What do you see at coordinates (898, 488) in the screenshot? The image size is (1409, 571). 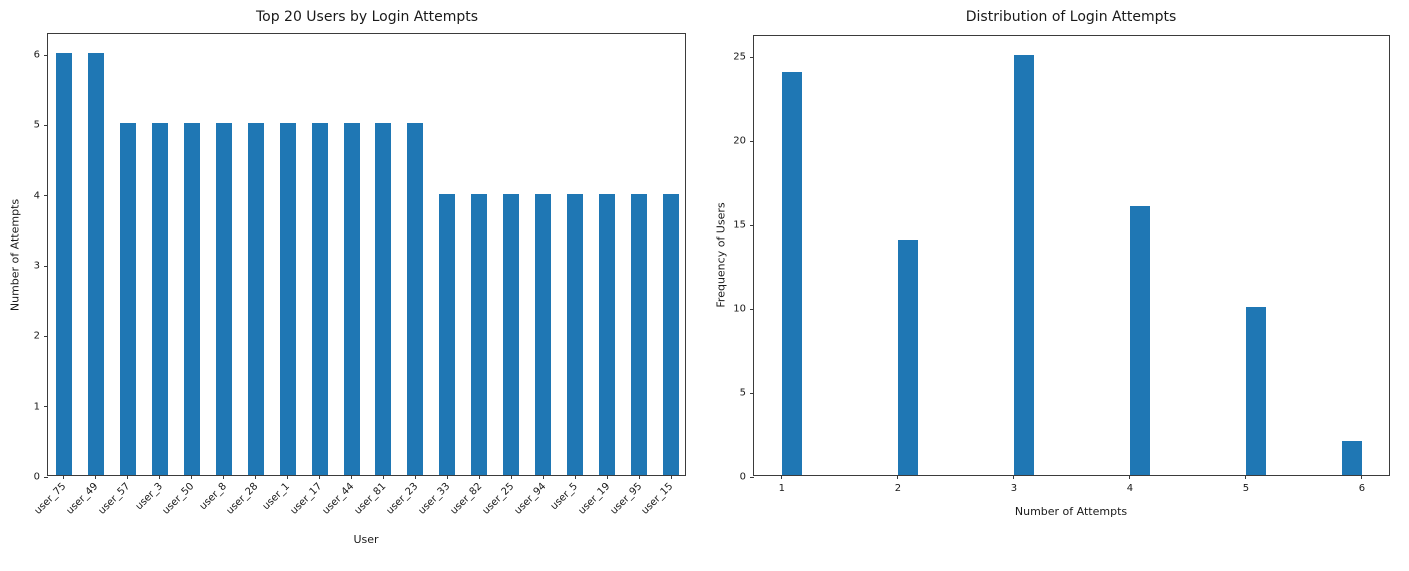 I see `x-tick-label: 2` at bounding box center [898, 488].